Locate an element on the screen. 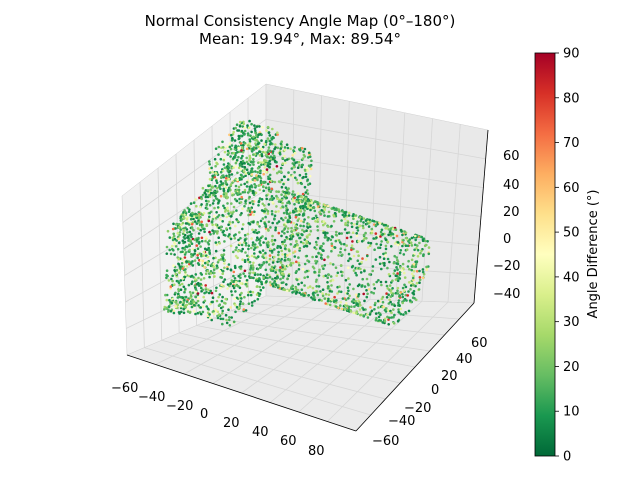  x-tick-label: −40 is located at coordinates (151, 397).